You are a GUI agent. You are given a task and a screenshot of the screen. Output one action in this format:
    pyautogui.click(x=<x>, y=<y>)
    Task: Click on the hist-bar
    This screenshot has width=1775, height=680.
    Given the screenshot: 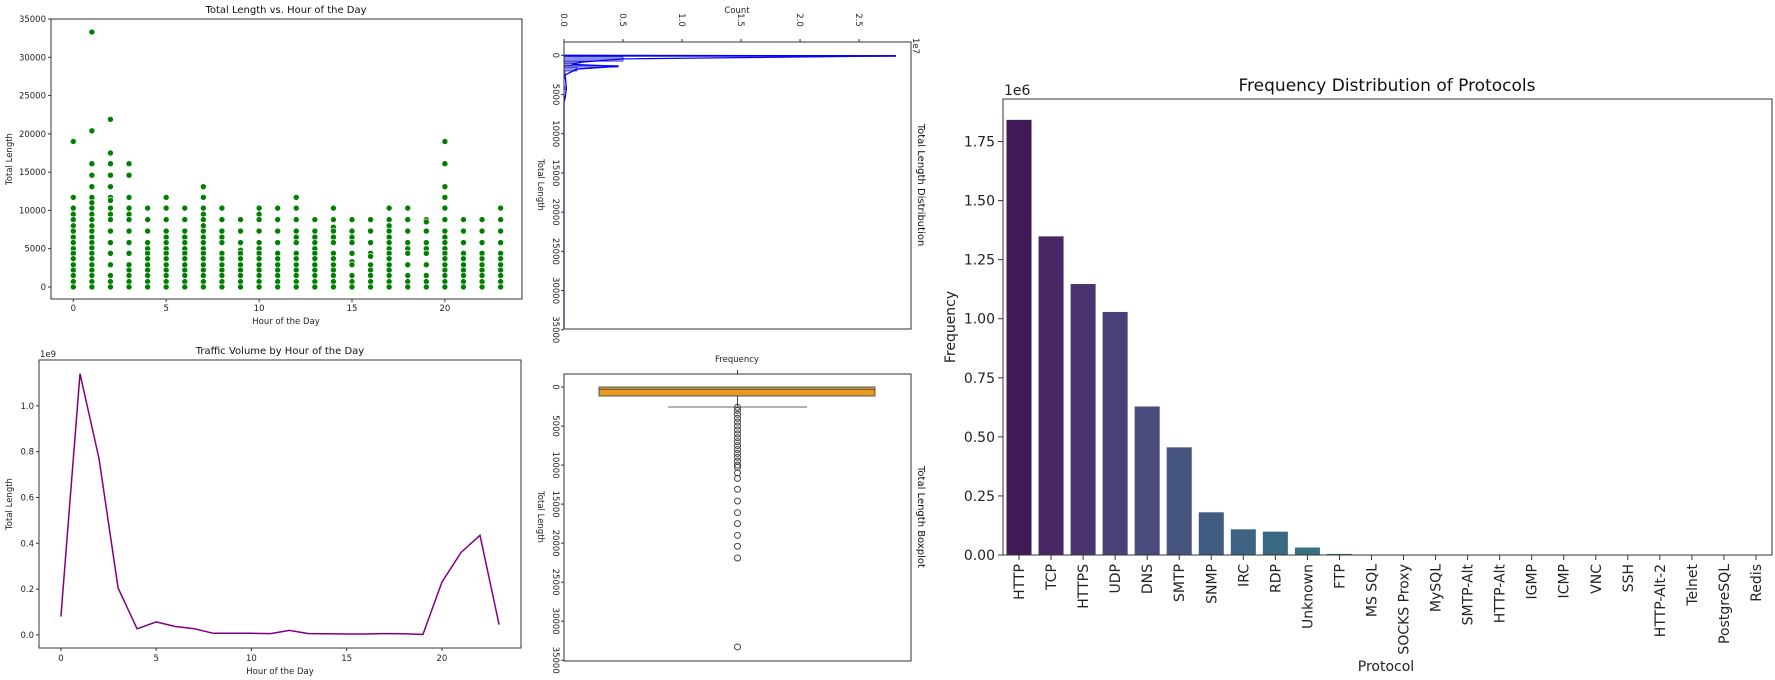 What is the action you would take?
    pyautogui.click(x=593, y=59)
    